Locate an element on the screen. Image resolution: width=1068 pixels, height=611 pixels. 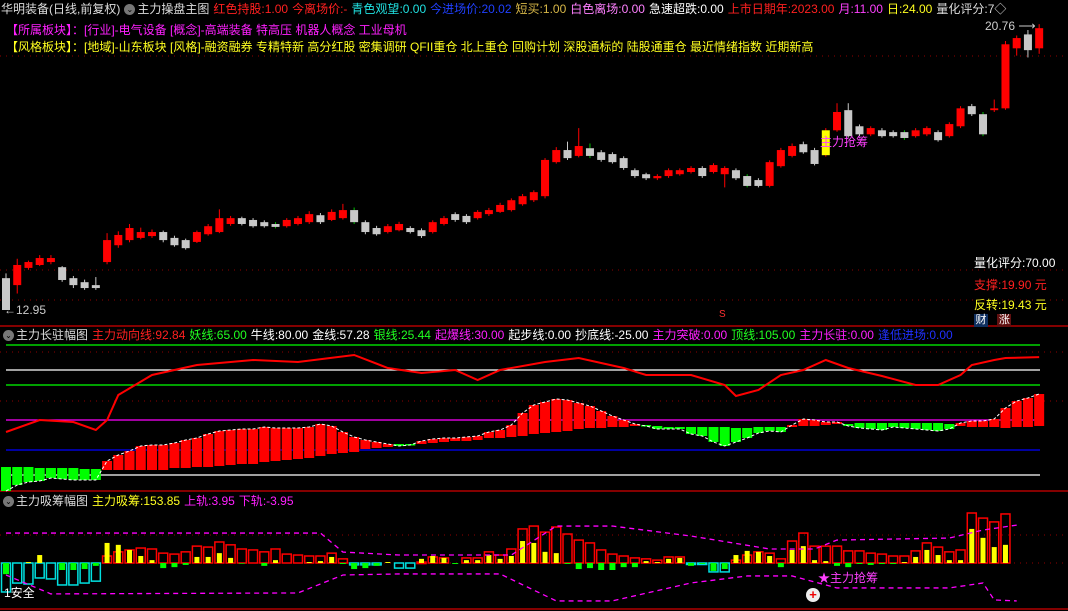
low-price-label: ←12.95 is located at coordinates (25, 310).